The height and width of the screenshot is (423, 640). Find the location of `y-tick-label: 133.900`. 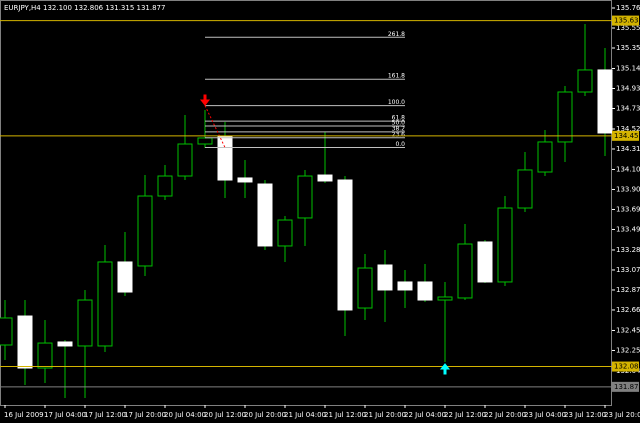

y-tick-label: 133.900 is located at coordinates (628, 189).